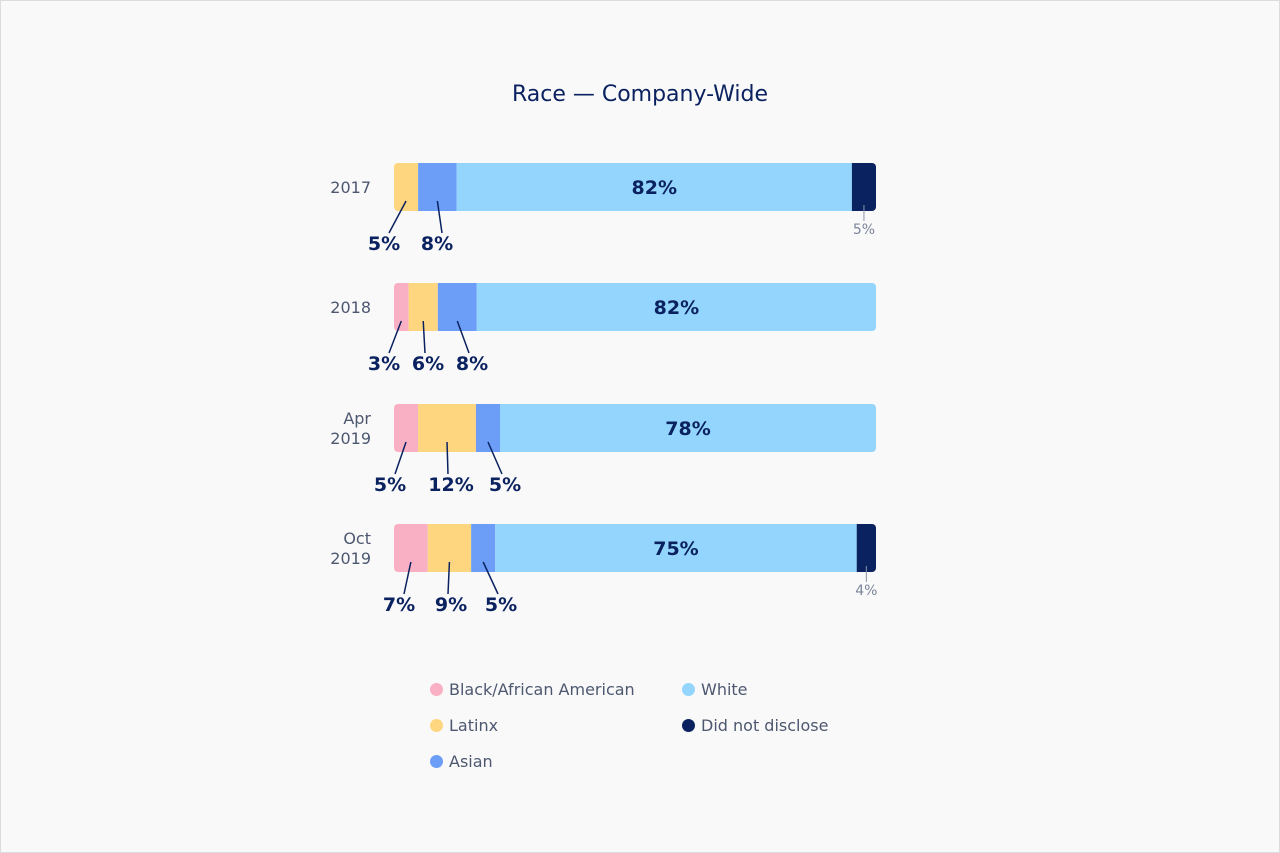 The height and width of the screenshot is (853, 1280). I want to click on category-label: Oct, so click(357, 538).